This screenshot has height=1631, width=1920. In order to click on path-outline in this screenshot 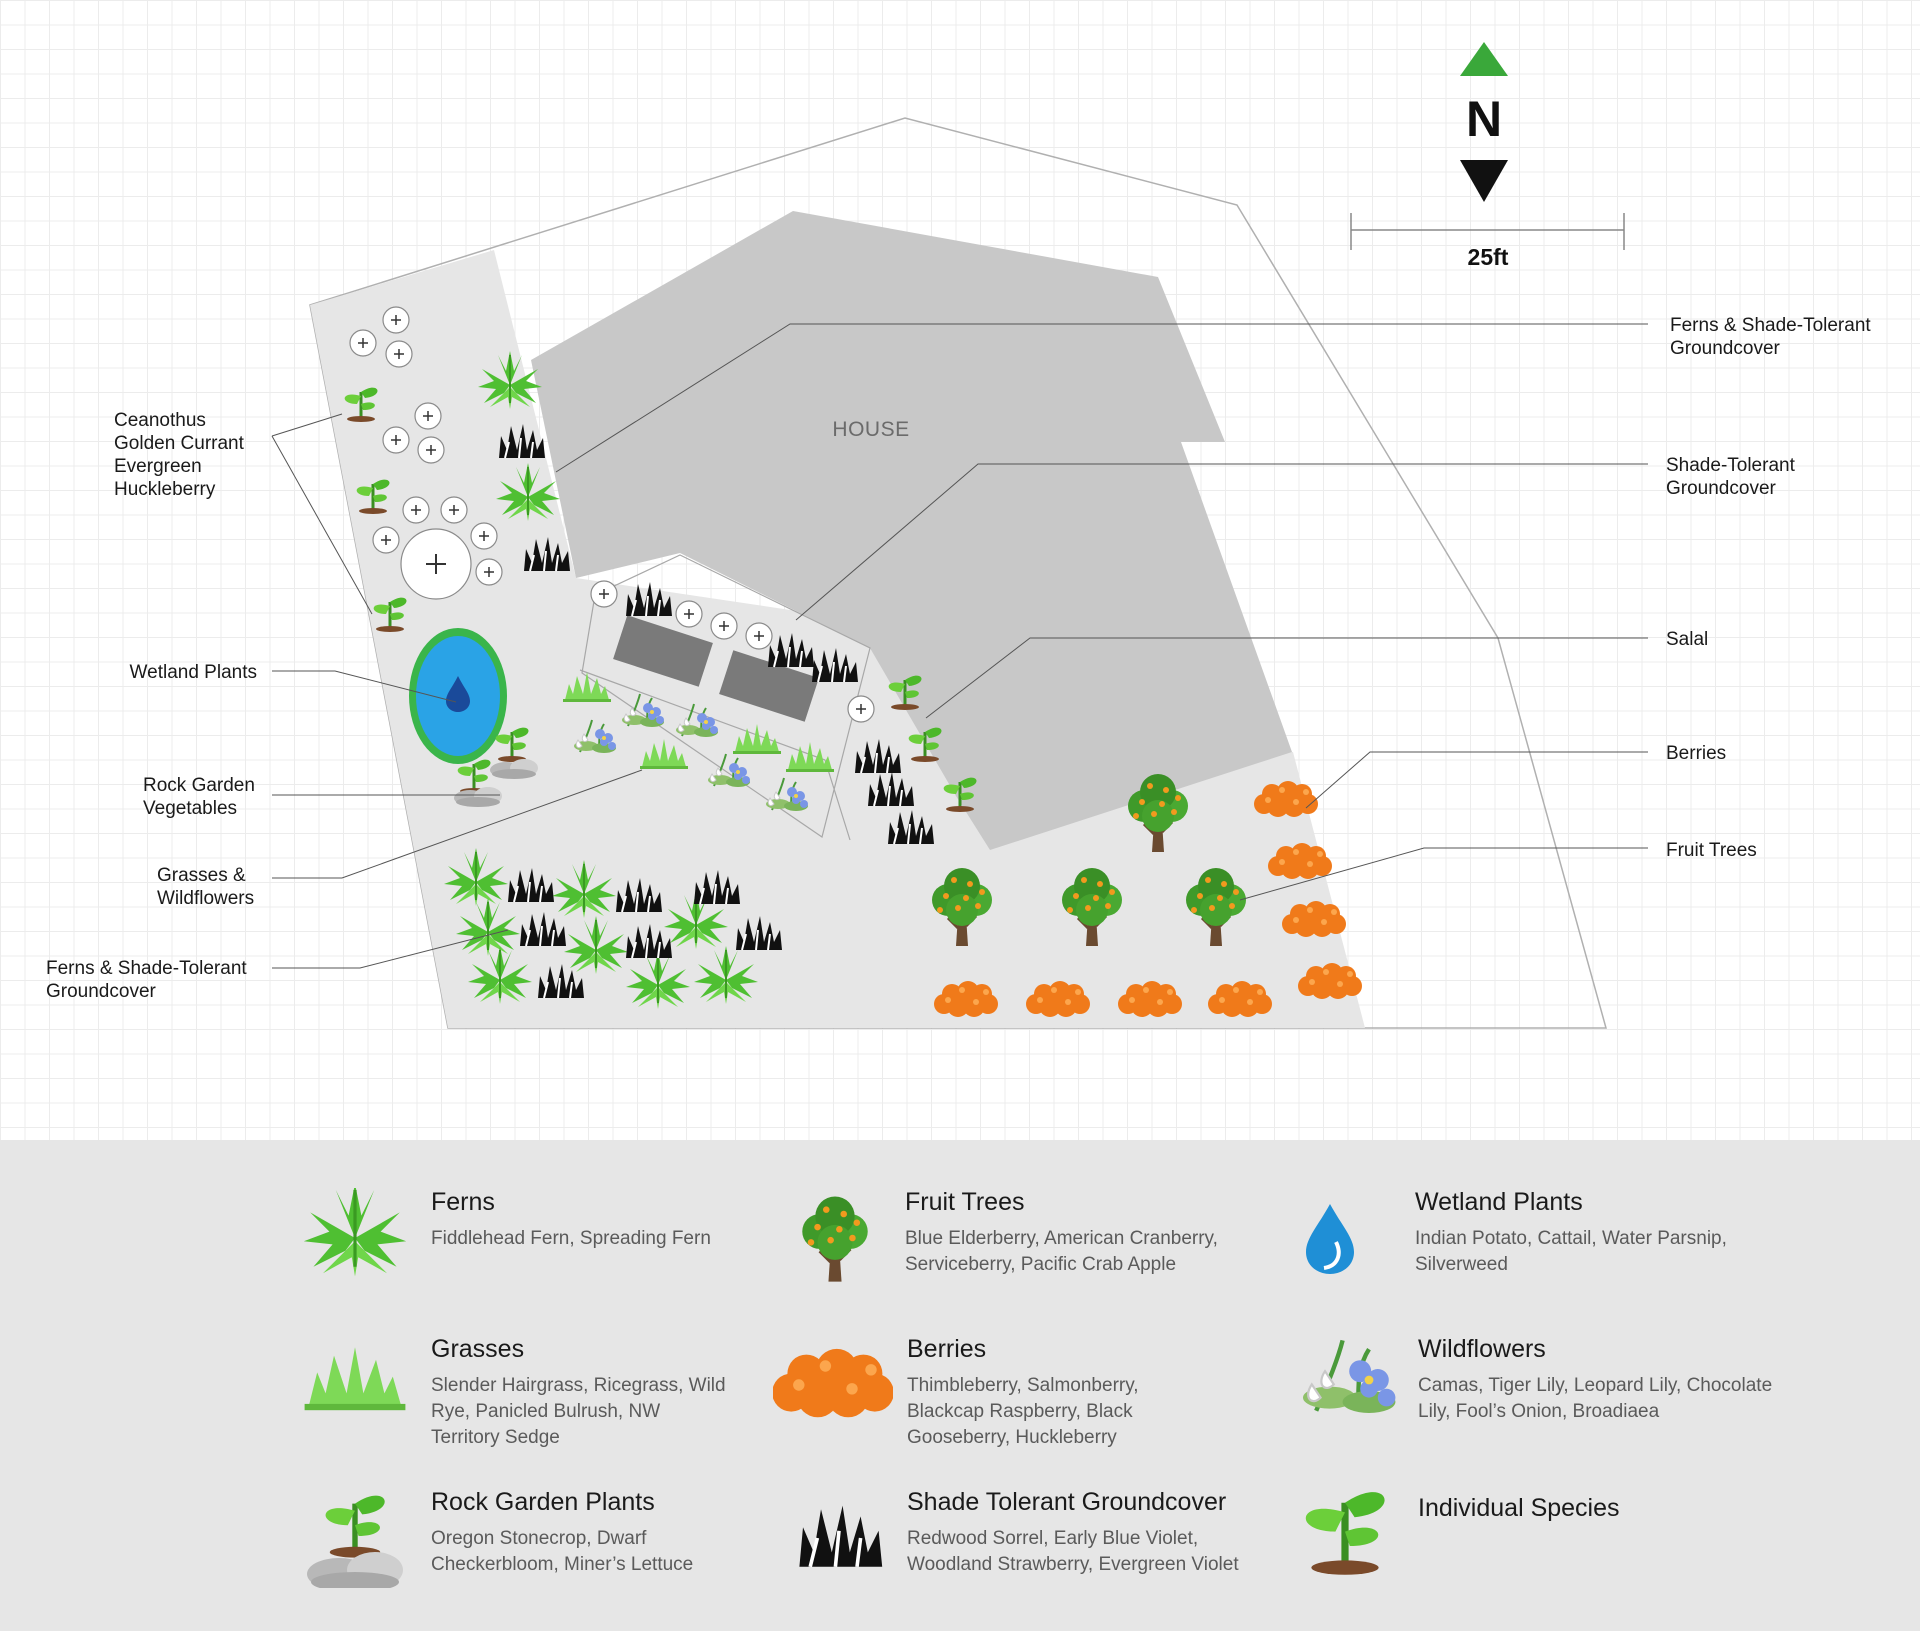, I will do `click(715, 755)`.